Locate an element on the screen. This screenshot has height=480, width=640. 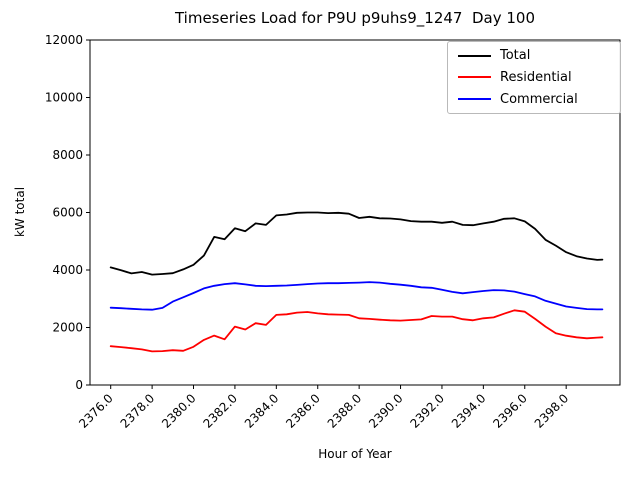
y-tick-label: 8000 is located at coordinates (67, 155).